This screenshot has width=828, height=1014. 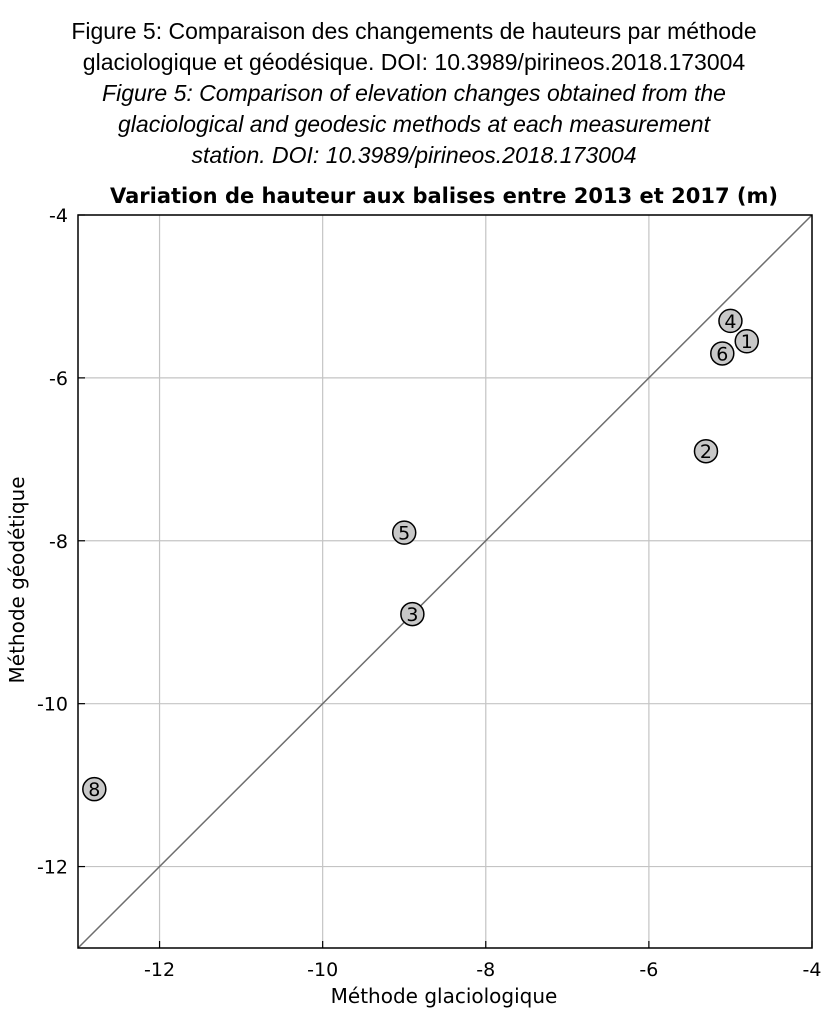 I want to click on y-axis-ticks: -4 -6 -8 -10 -12, so click(x=61, y=542).